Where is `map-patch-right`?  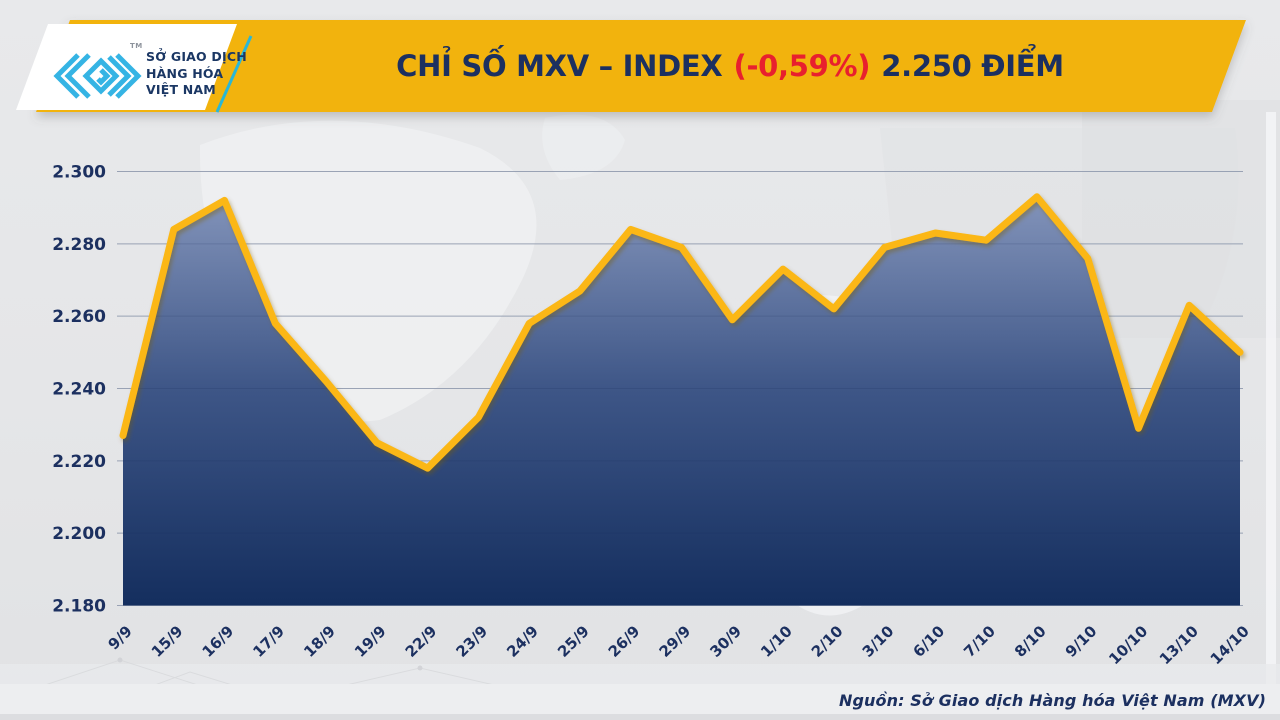 map-patch-right is located at coordinates (1181, 219).